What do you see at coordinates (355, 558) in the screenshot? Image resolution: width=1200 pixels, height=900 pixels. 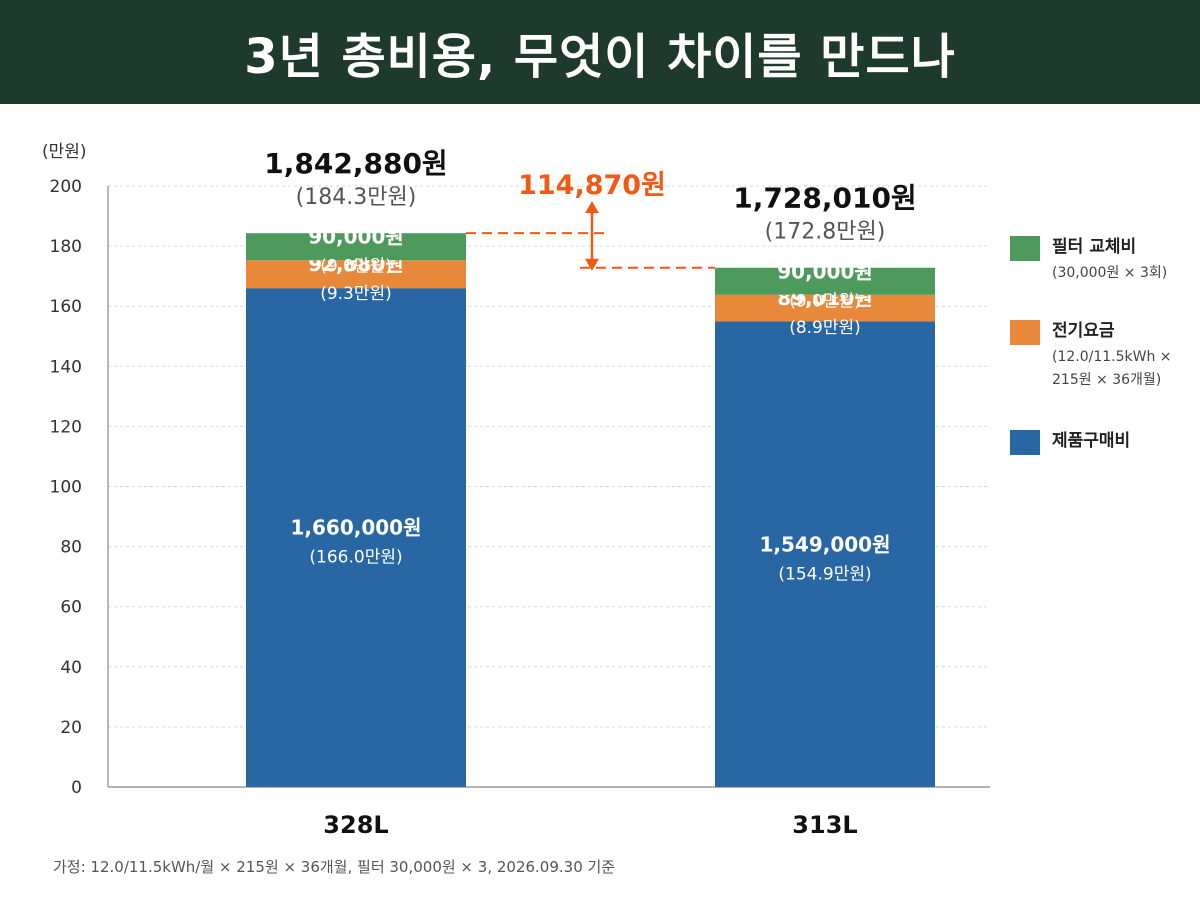 I see `data-sublabel: (166.0만원)` at bounding box center [355, 558].